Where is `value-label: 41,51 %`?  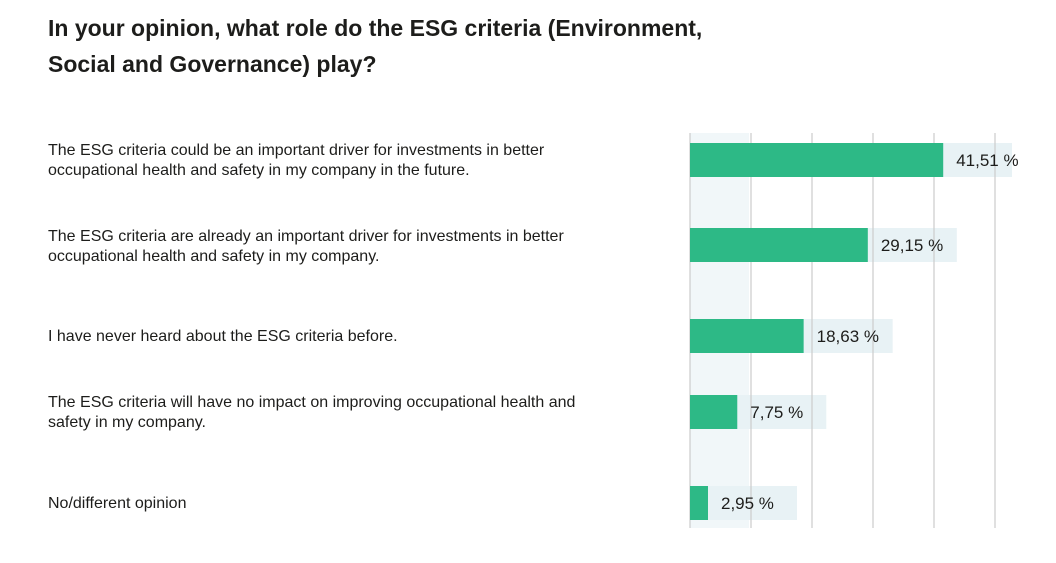 value-label: 41,51 % is located at coordinates (987, 160).